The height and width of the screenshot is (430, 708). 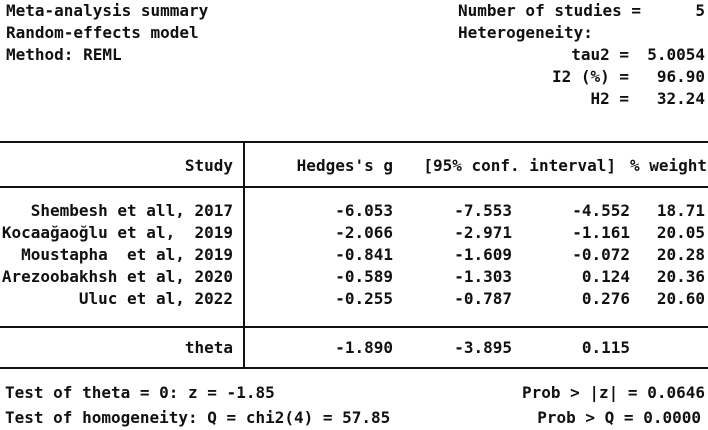 I want to click on heterogeneity-label: Heterogeneity:, so click(x=525, y=32).